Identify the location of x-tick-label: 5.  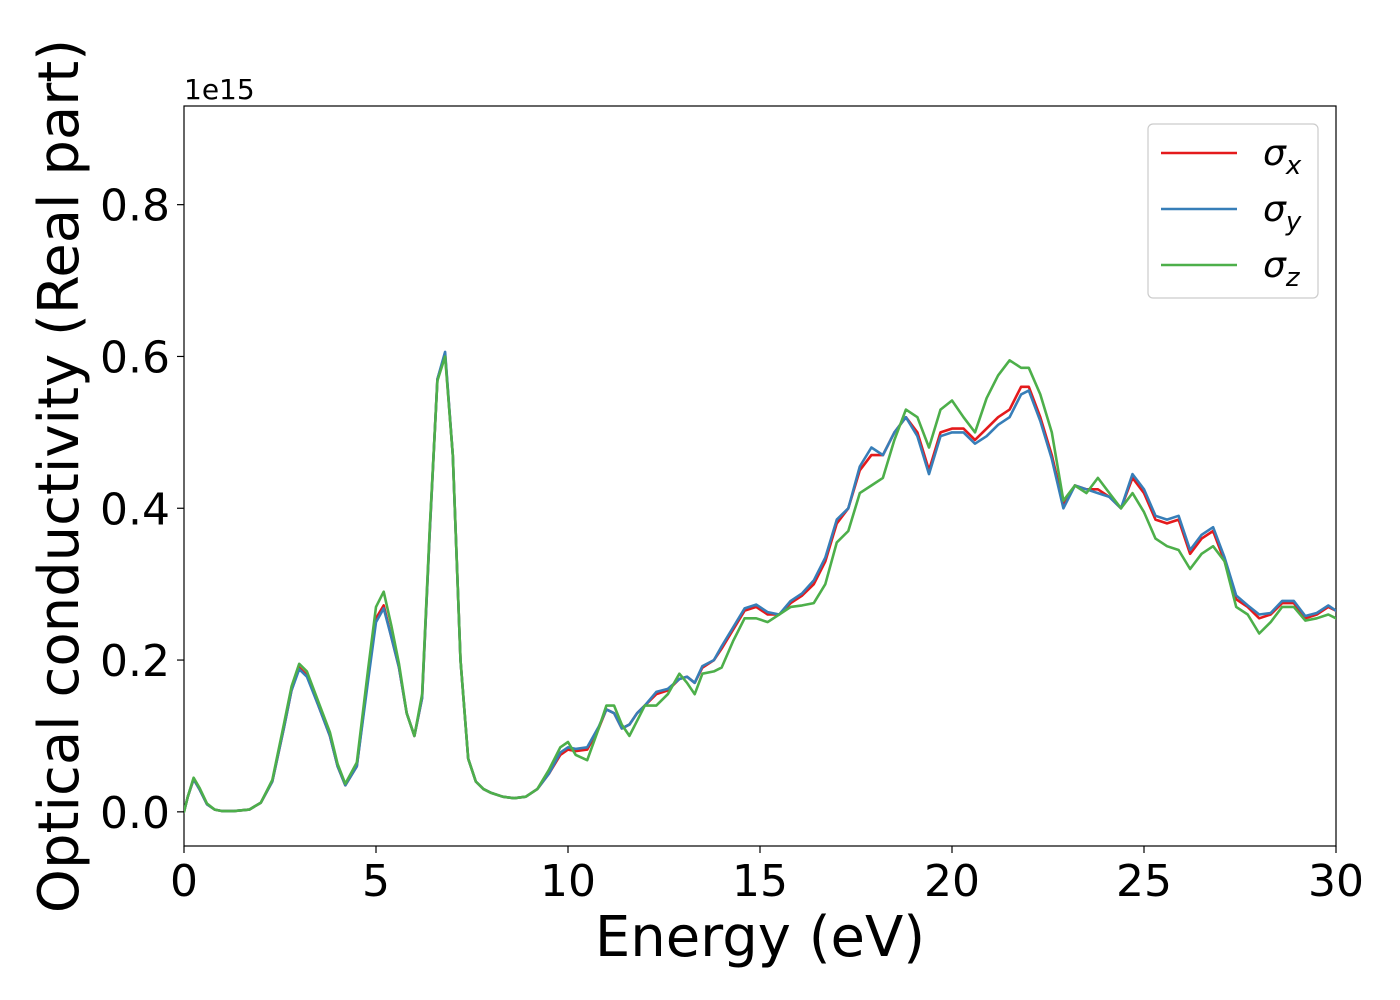
(376, 881).